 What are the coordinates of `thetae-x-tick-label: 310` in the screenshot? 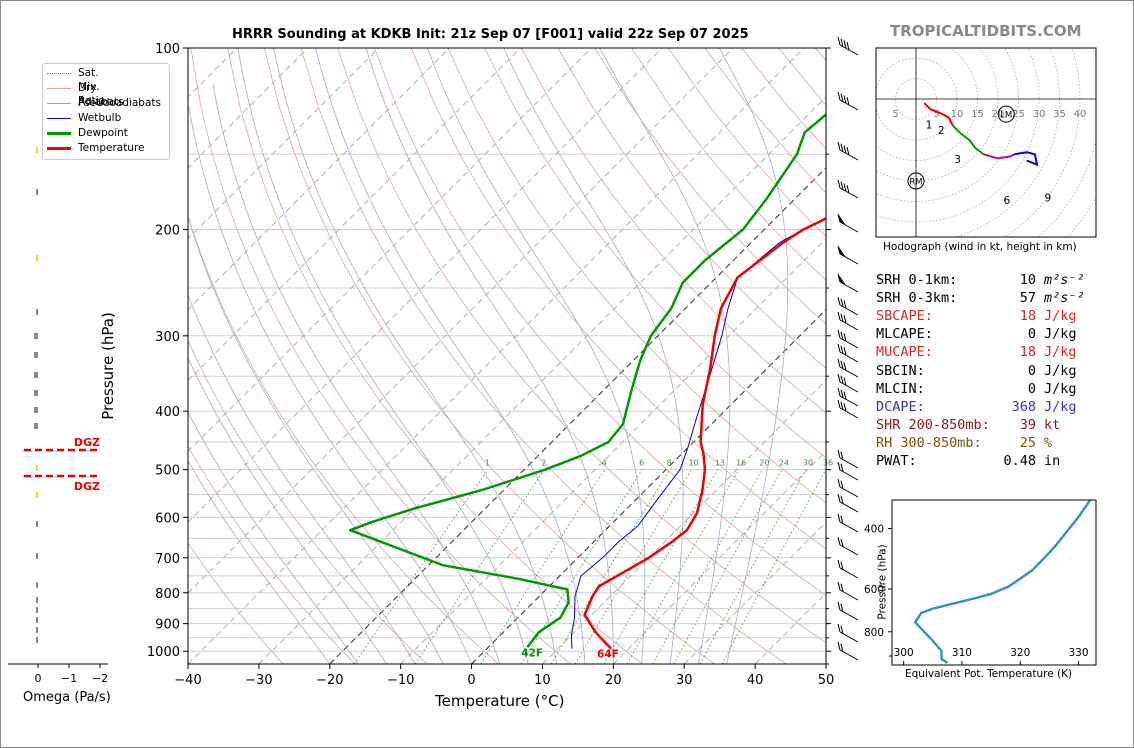 It's located at (962, 653).